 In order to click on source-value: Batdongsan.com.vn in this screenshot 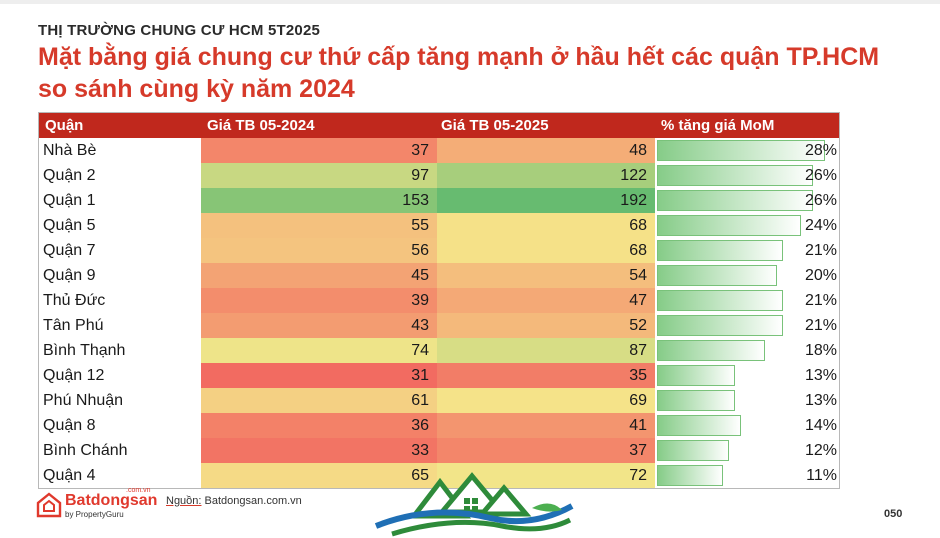, I will do `click(253, 501)`.